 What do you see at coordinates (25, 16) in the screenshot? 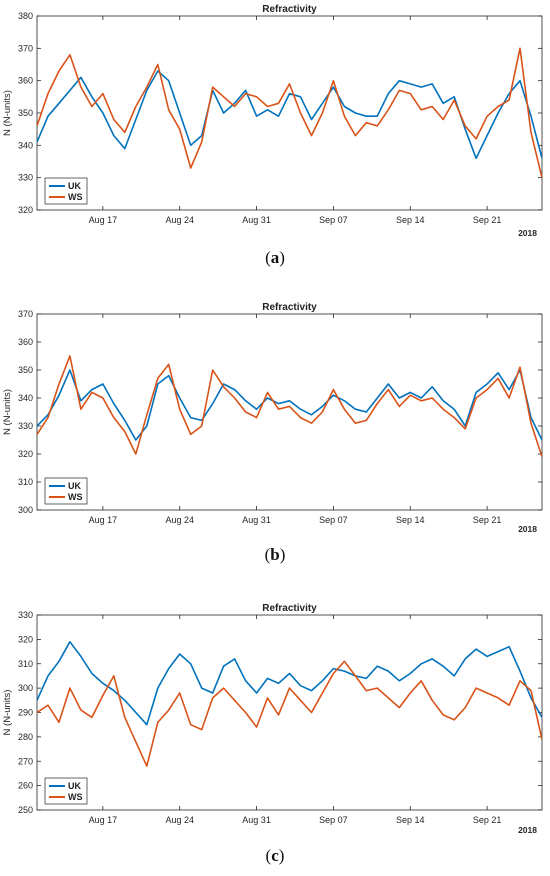
I see `y-tick-label: 380` at bounding box center [25, 16].